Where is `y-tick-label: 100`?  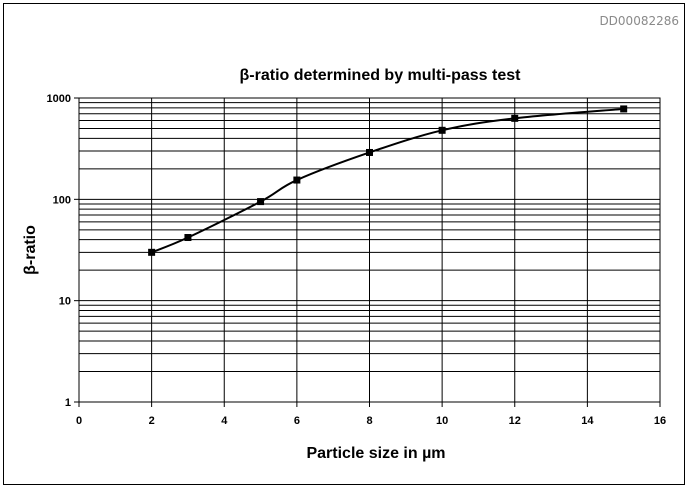 y-tick-label: 100 is located at coordinates (62, 200).